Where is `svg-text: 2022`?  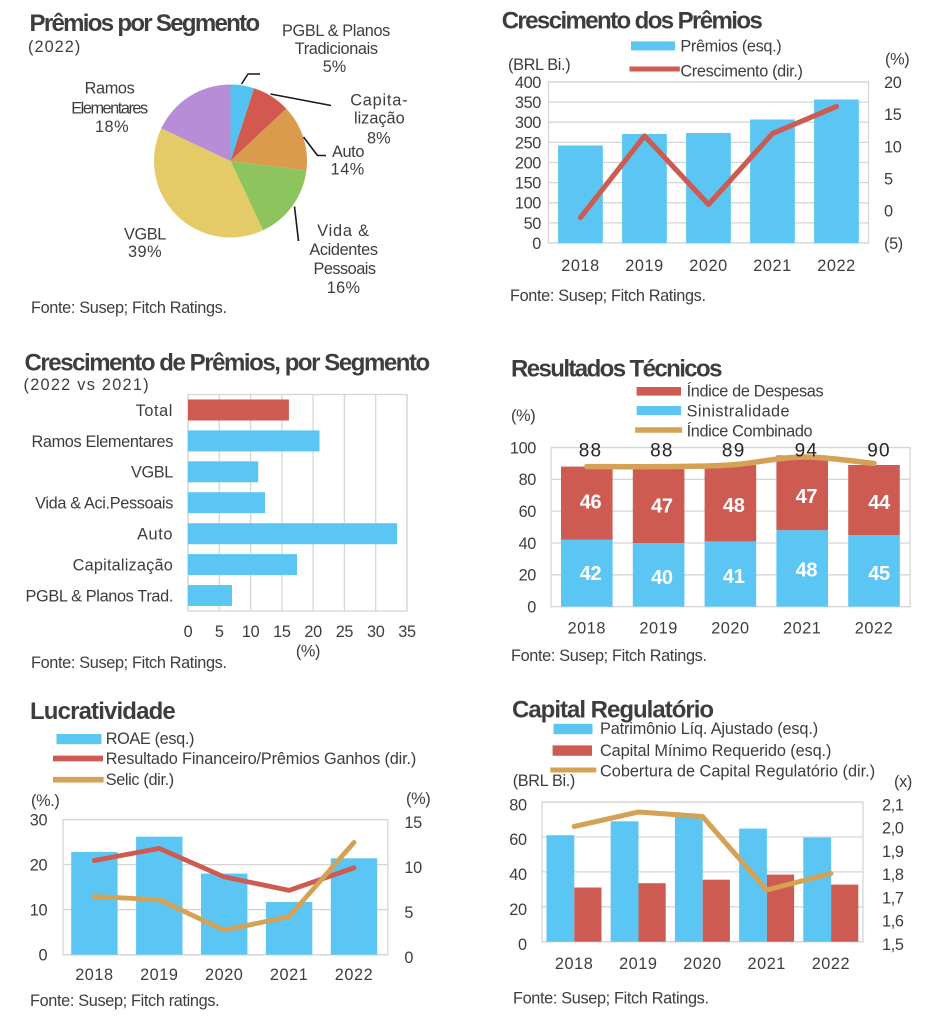 svg-text: 2022 is located at coordinates (354, 975).